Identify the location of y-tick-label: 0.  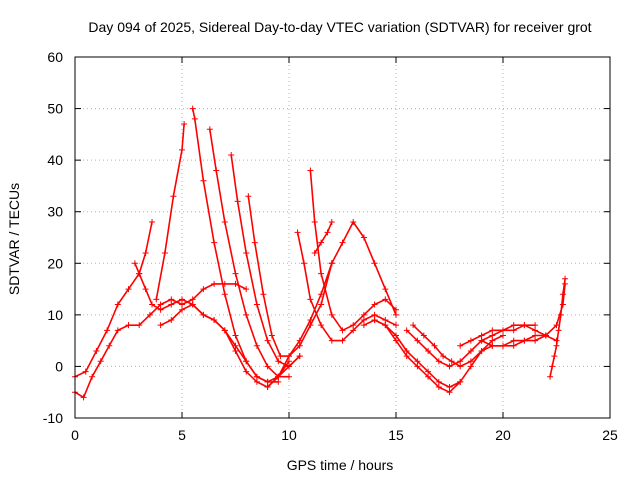
(59, 366).